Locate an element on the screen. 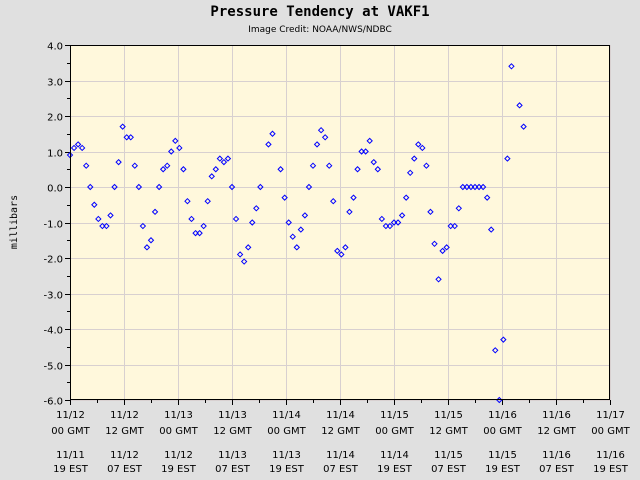 The image size is (640, 480). x-tick-label-gmt-date: 11/14 is located at coordinates (286, 415).